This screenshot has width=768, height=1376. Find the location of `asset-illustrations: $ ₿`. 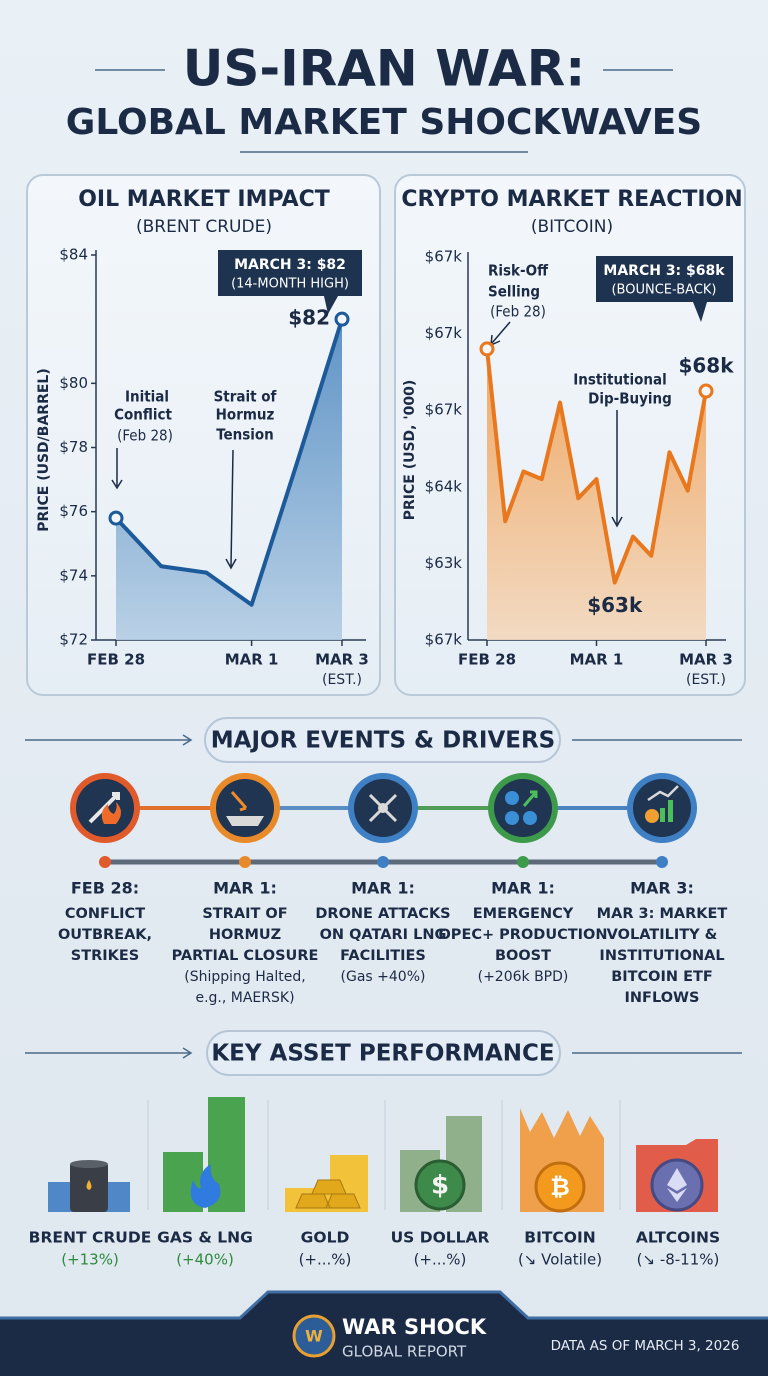

asset-illustrations: $ ₿ is located at coordinates (383, 1155).